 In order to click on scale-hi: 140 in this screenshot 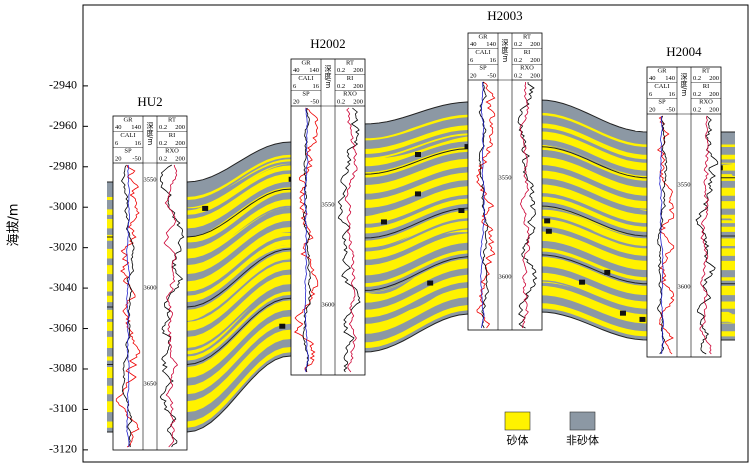, I will do `click(136, 127)`.